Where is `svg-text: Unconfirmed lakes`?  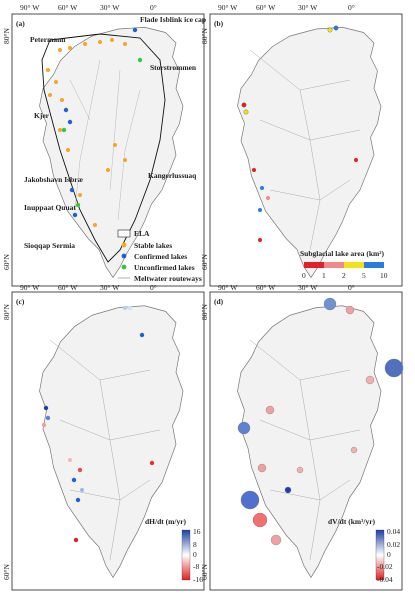 svg-text: Unconfirmed lakes is located at coordinates (164, 267).